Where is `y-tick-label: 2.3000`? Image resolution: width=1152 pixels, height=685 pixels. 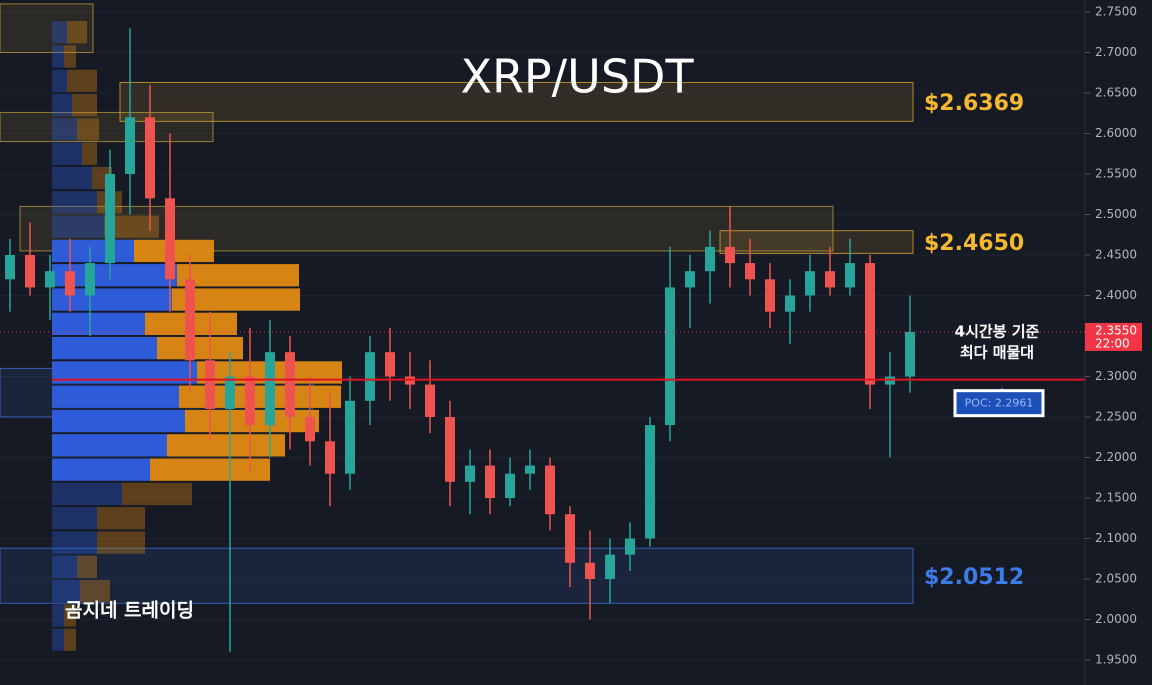 y-tick-label: 2.3000 is located at coordinates (1116, 376).